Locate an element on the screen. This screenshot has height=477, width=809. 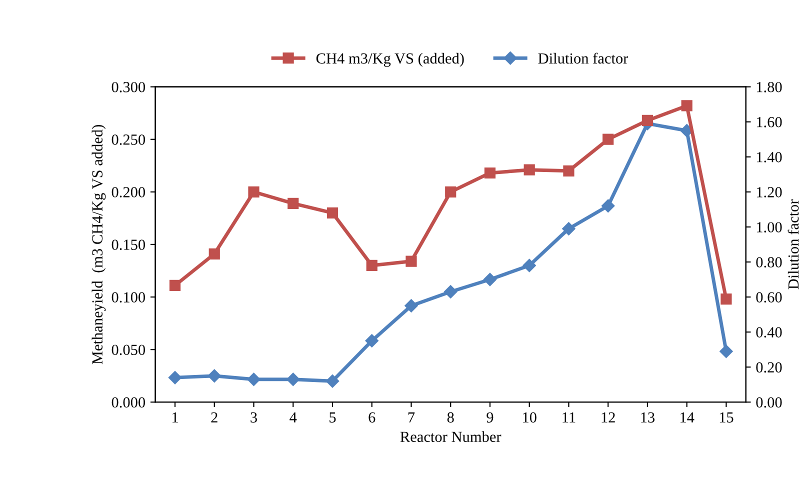
y2-tick-label: 1.60 is located at coordinates (769, 122).